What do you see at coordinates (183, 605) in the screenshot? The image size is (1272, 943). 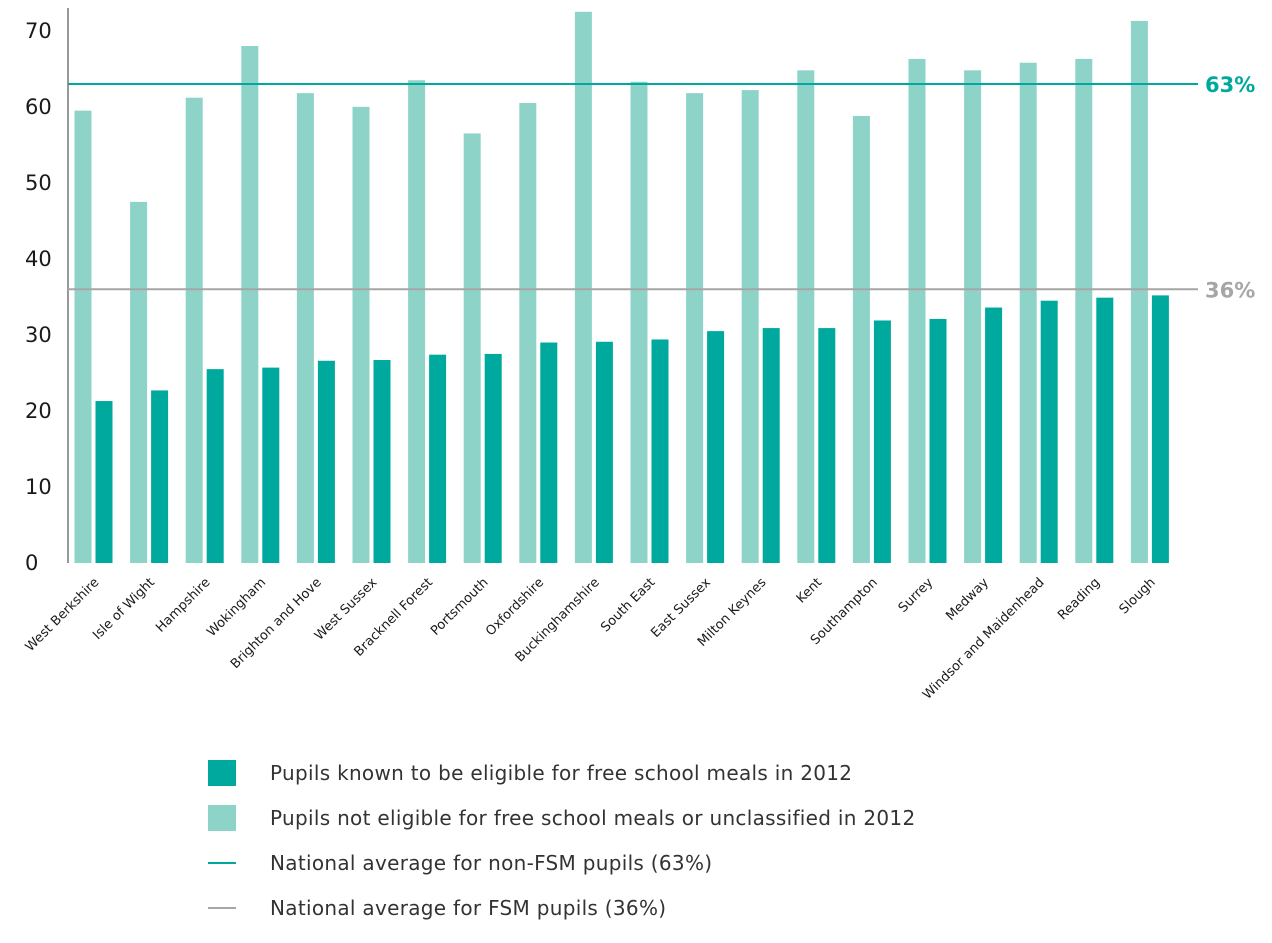 I see `x-tick-label: Hampshire` at bounding box center [183, 605].